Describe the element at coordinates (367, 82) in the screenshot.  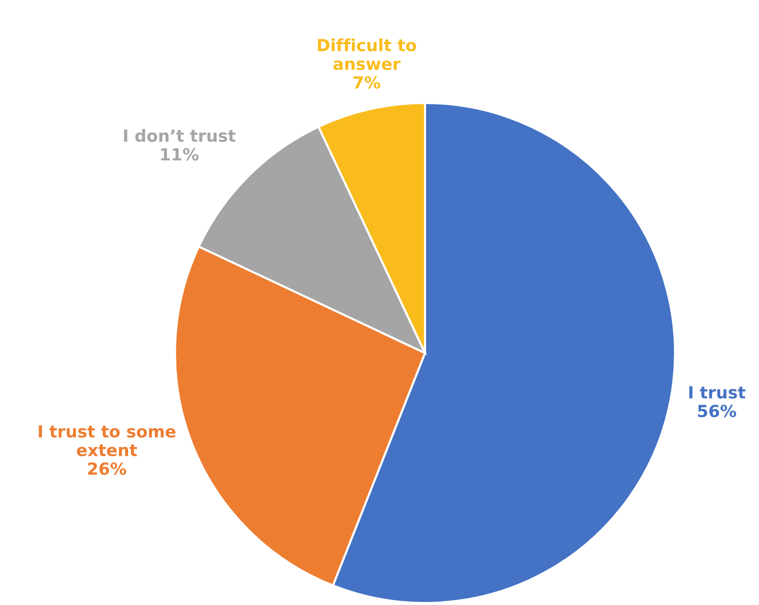
I see `data-label: 7%` at that location.